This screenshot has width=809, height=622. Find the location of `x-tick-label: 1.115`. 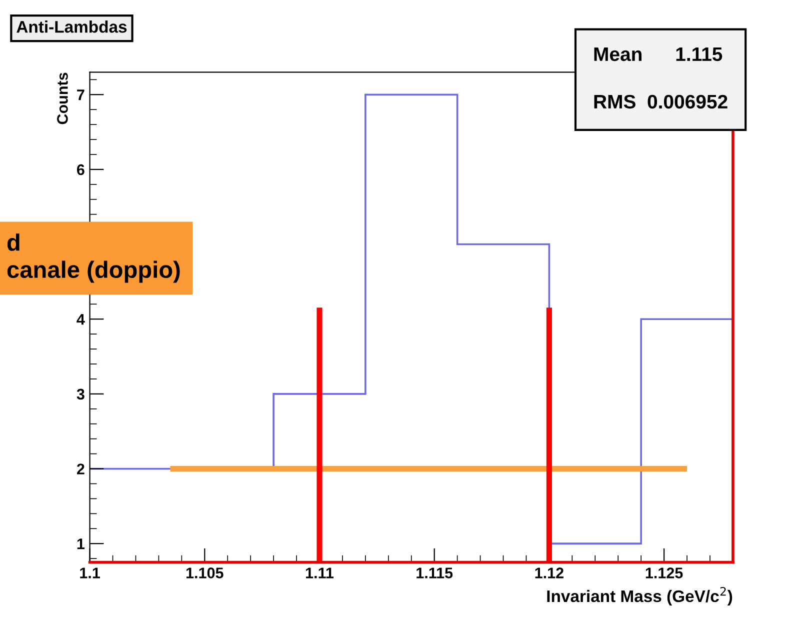

x-tick-label: 1.115 is located at coordinates (434, 573).